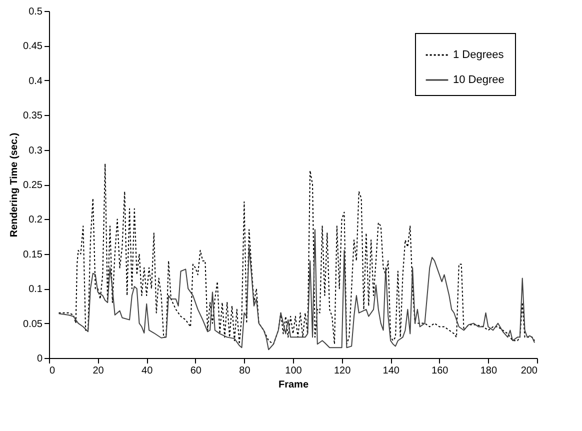 Image resolution: width=582 pixels, height=431 pixels. I want to click on x-axis-title: Frame, so click(293, 385).